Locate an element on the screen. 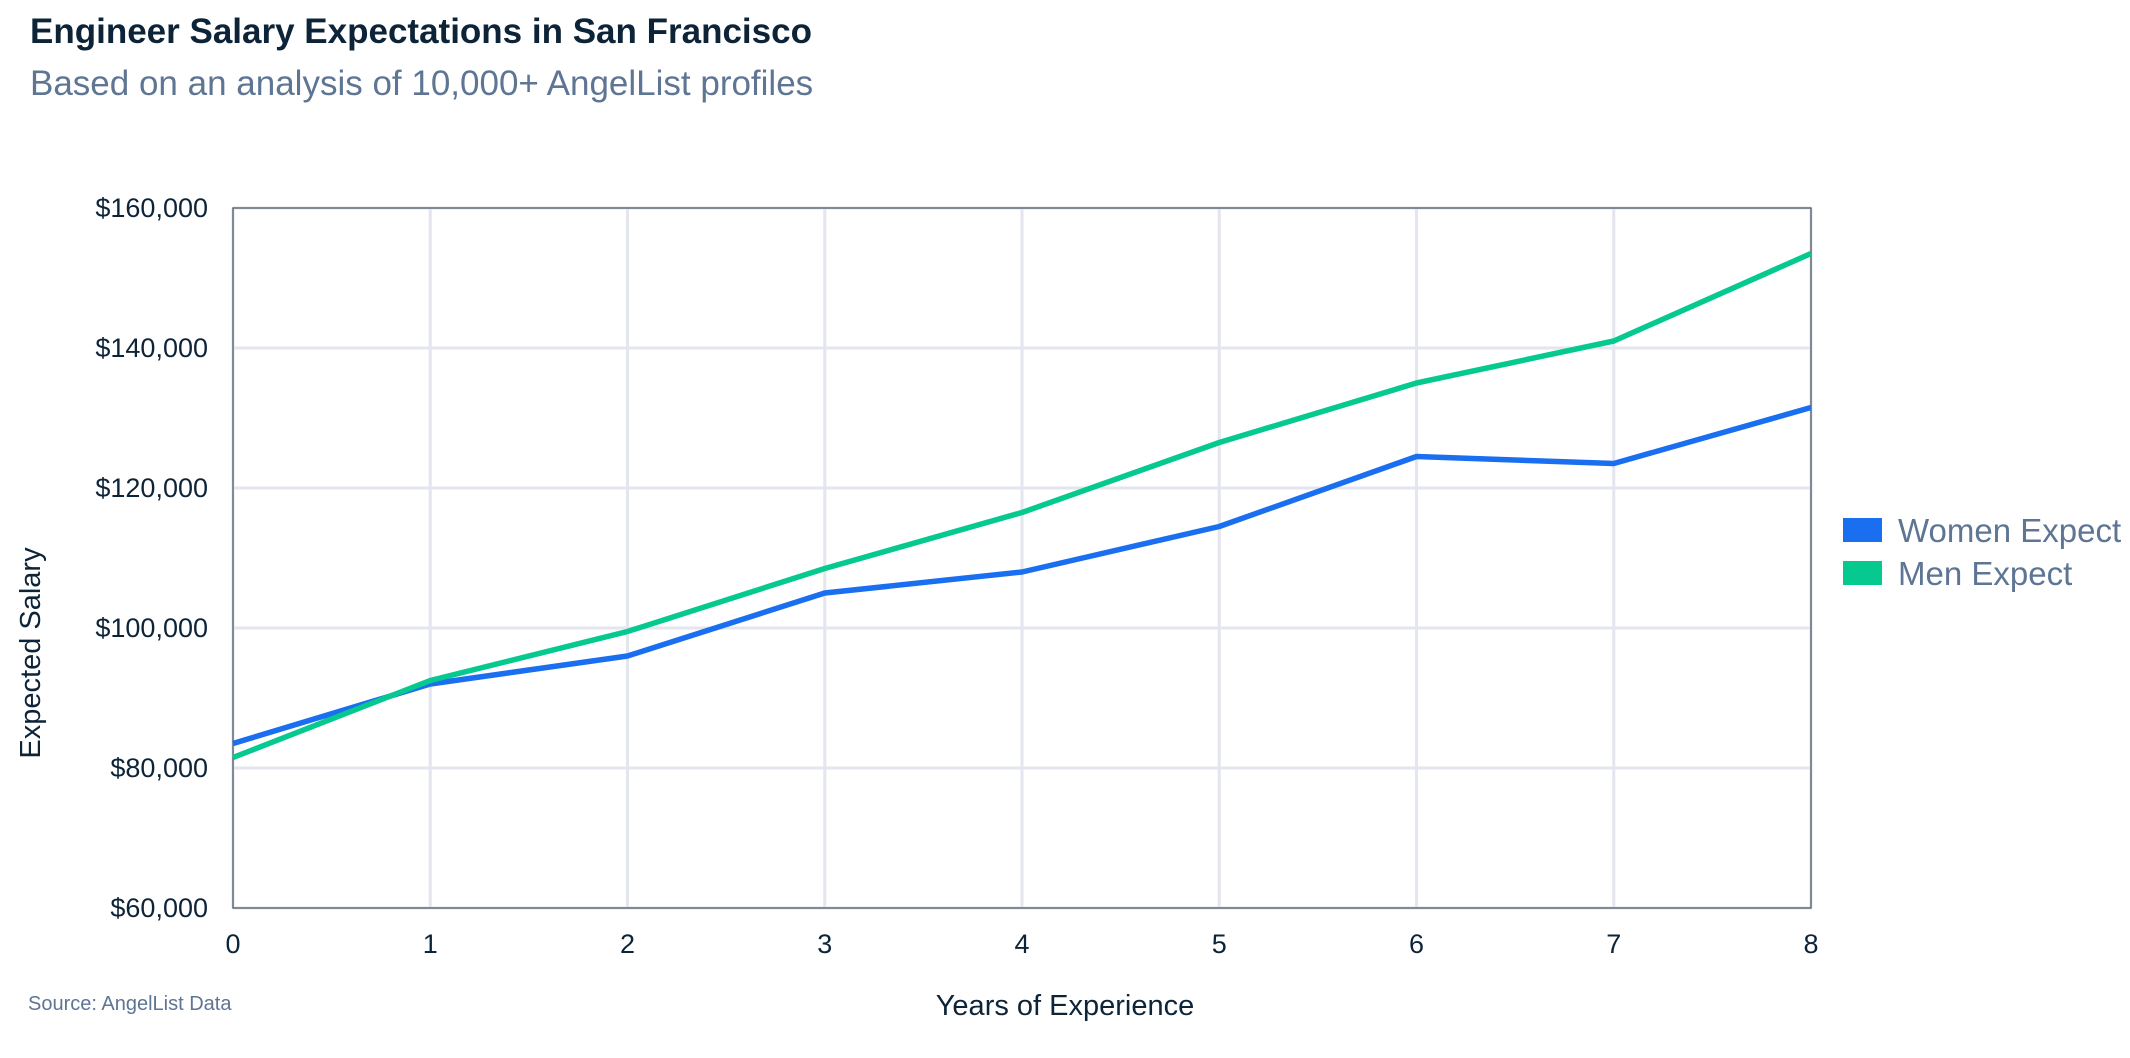  x-tick-label: 7 is located at coordinates (1613, 944).